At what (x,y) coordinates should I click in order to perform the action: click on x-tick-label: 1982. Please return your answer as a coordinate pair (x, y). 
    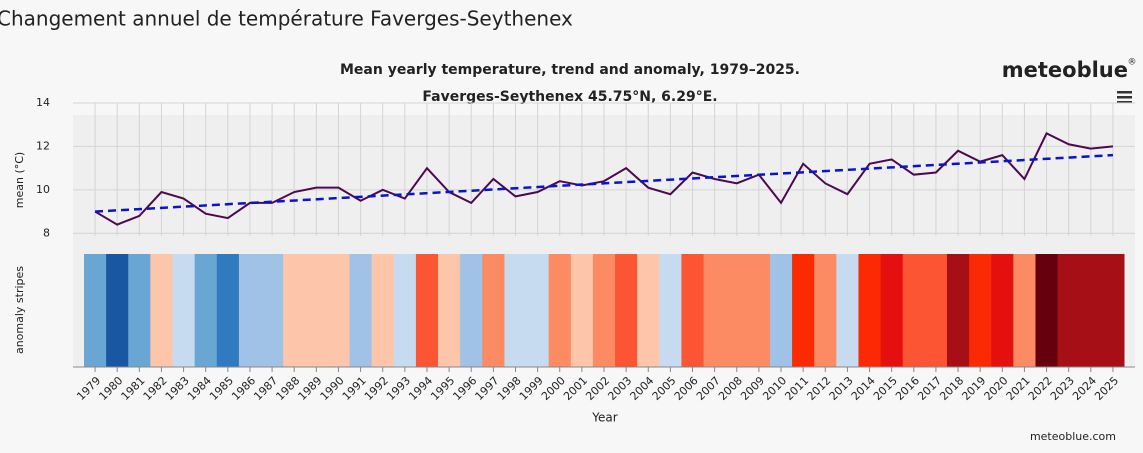
    Looking at the image, I should click on (155, 388).